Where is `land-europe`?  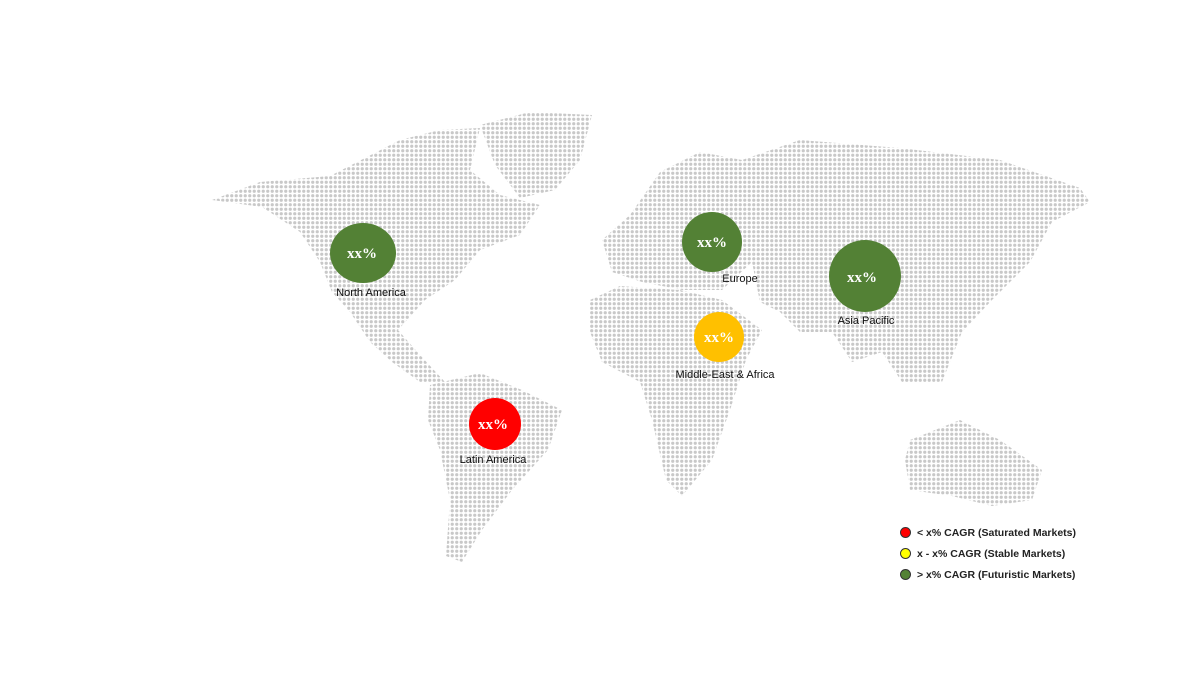 land-europe is located at coordinates (682, 221).